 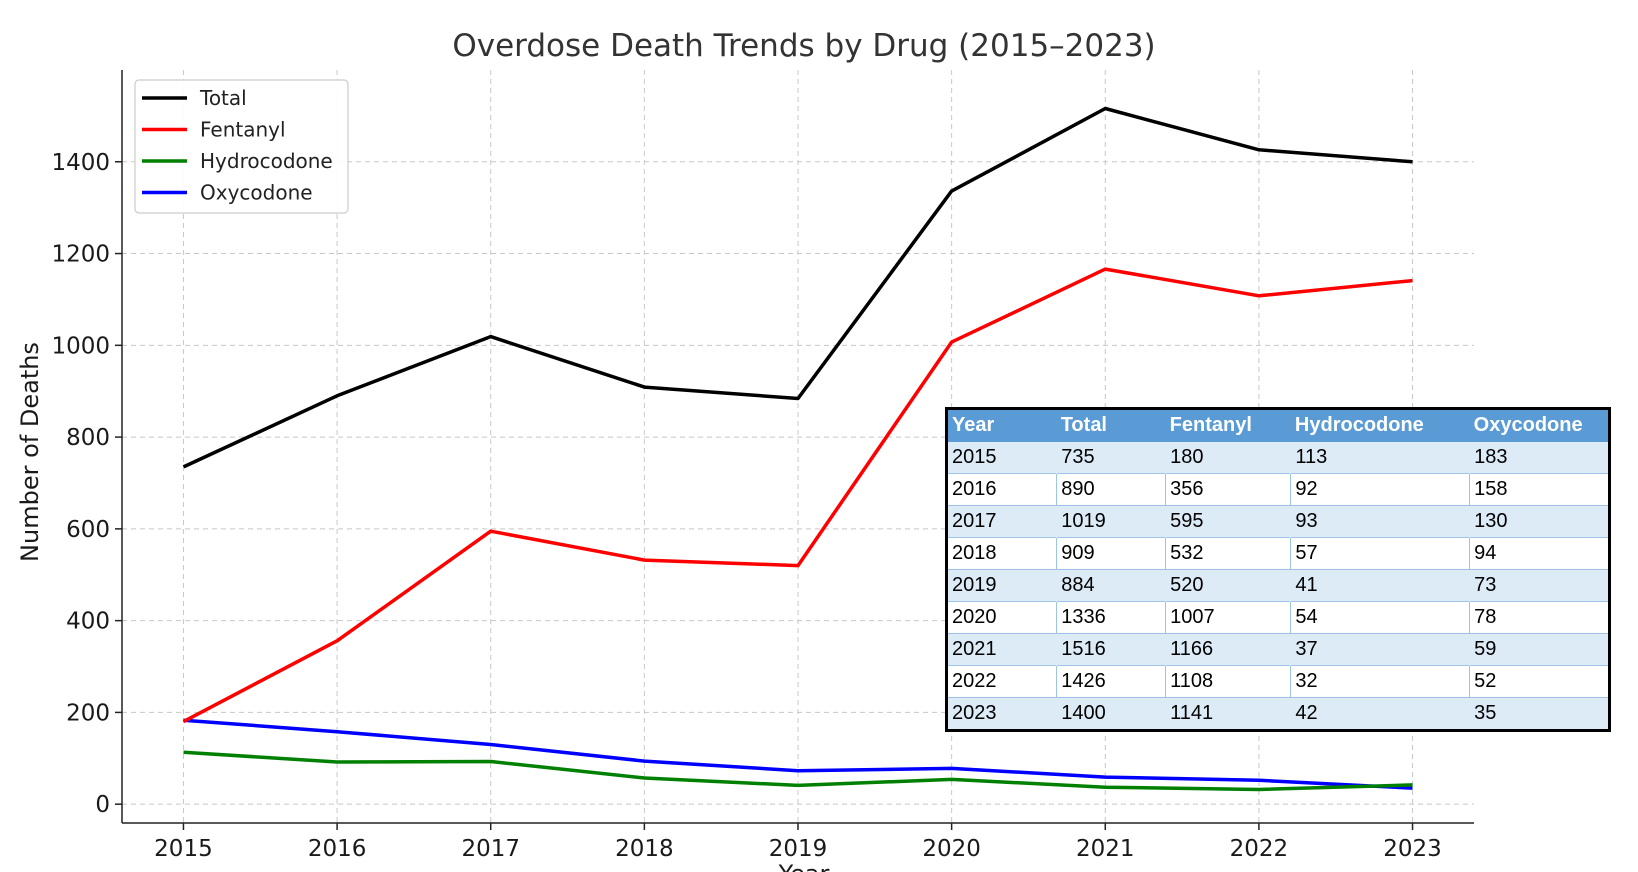 What do you see at coordinates (1002, 649) in the screenshot?
I see `table-cell: 2021` at bounding box center [1002, 649].